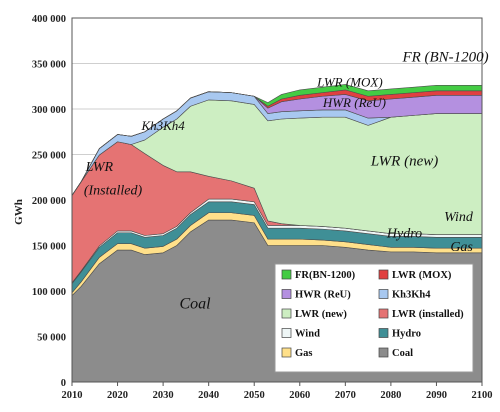 The width and height of the screenshot is (500, 412). I want to click on legend-swatch-lwr-mox, so click(383, 274).